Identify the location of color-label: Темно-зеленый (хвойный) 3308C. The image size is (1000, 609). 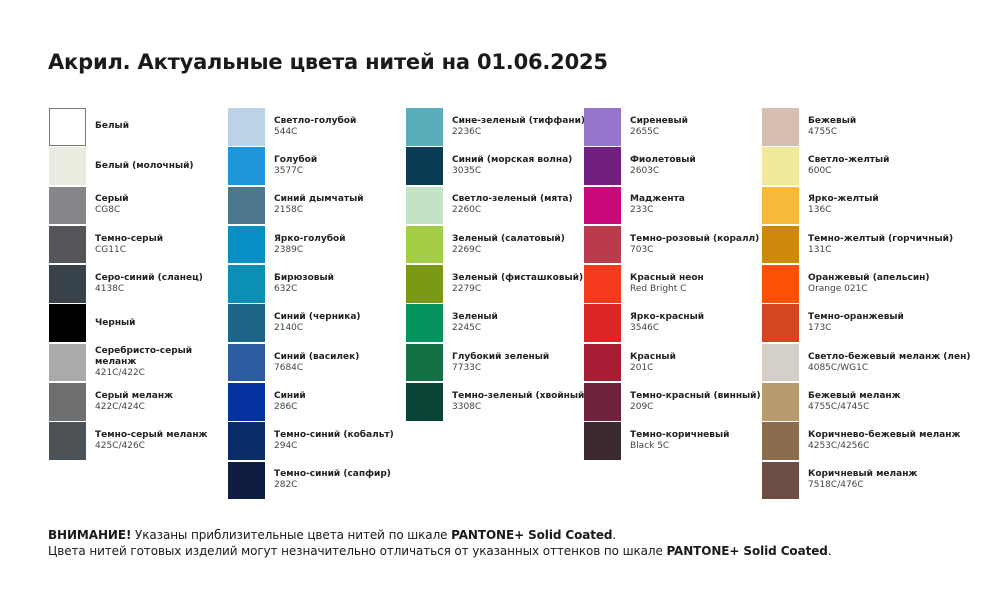
(520, 402).